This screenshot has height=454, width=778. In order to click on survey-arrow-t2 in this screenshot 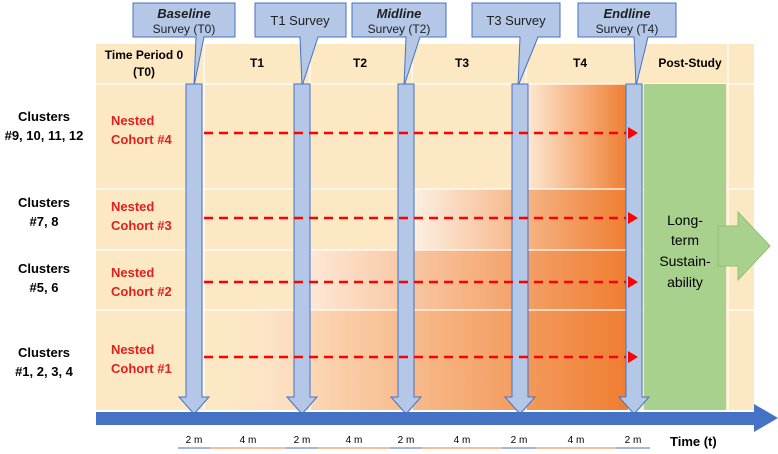, I will do `click(406, 249)`.